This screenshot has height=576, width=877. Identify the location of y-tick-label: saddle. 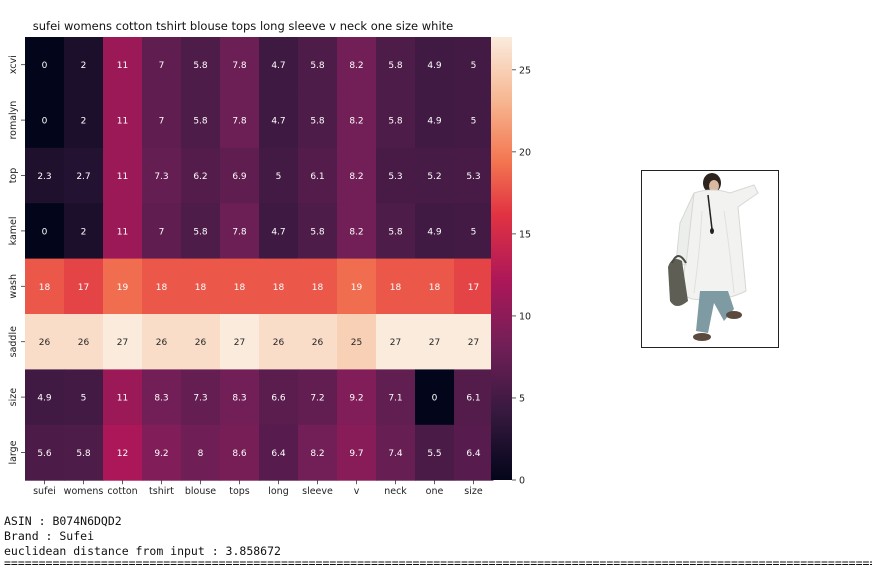
(13, 341).